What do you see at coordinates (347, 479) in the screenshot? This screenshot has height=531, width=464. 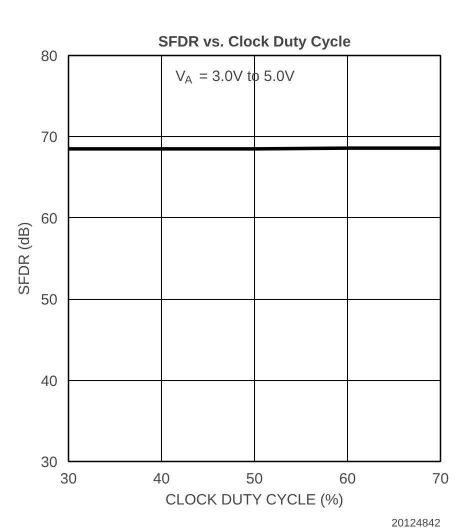 I see `x-tick-label: 60` at bounding box center [347, 479].